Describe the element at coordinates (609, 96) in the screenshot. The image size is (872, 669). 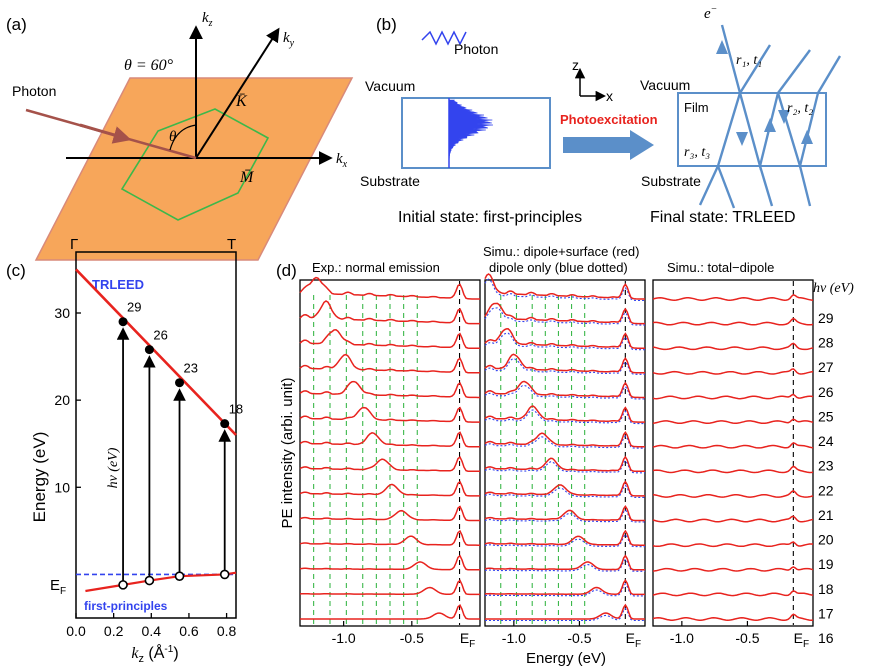
I see `x-axis-label: x` at that location.